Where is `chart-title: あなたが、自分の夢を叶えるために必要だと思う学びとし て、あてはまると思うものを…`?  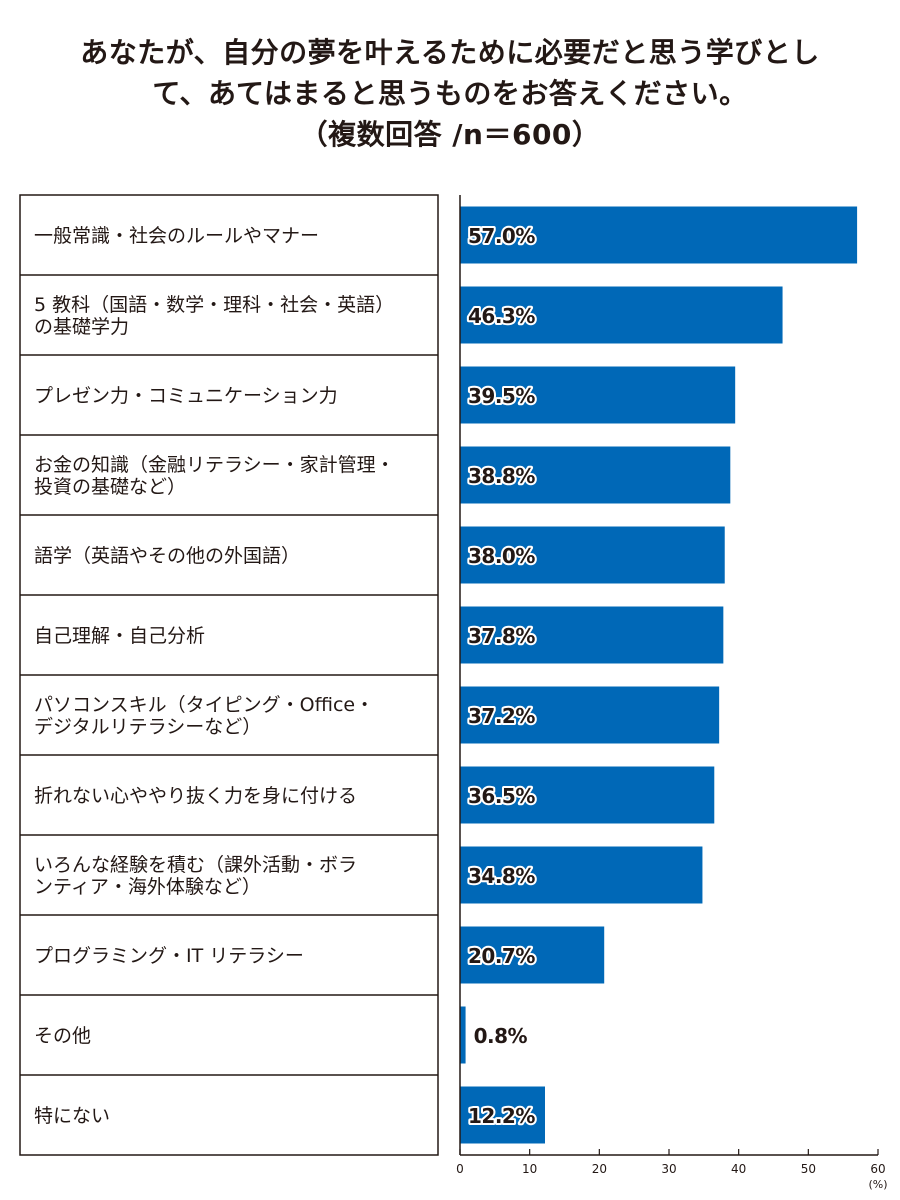 chart-title: あなたが、自分の夢を叶えるために必要だと思う学びとし て、あてはまると思うものを… is located at coordinates (450, 93).